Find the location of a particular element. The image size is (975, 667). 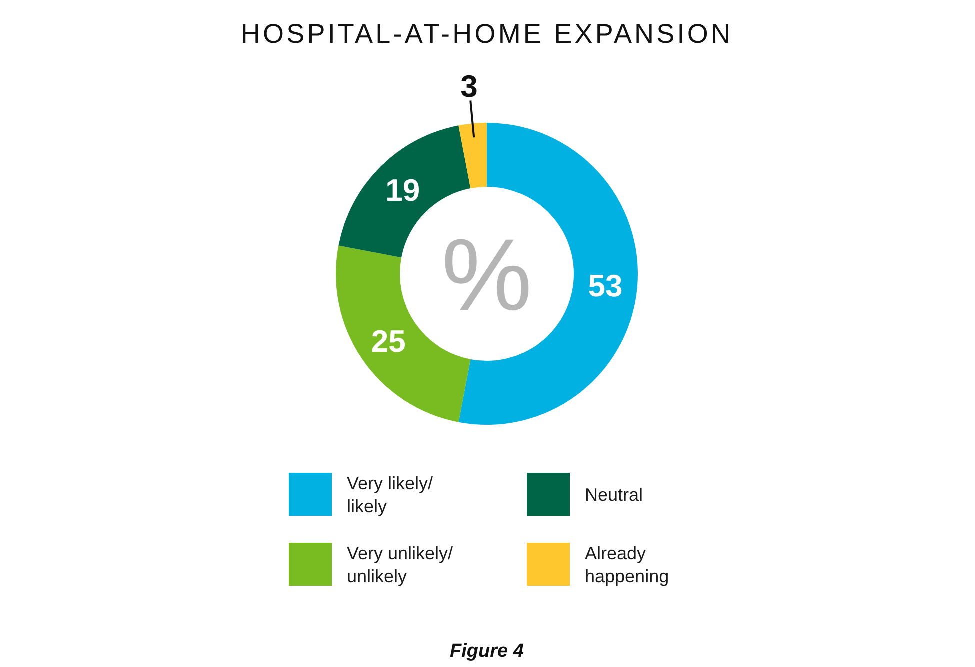

data-label: 19 is located at coordinates (403, 190).